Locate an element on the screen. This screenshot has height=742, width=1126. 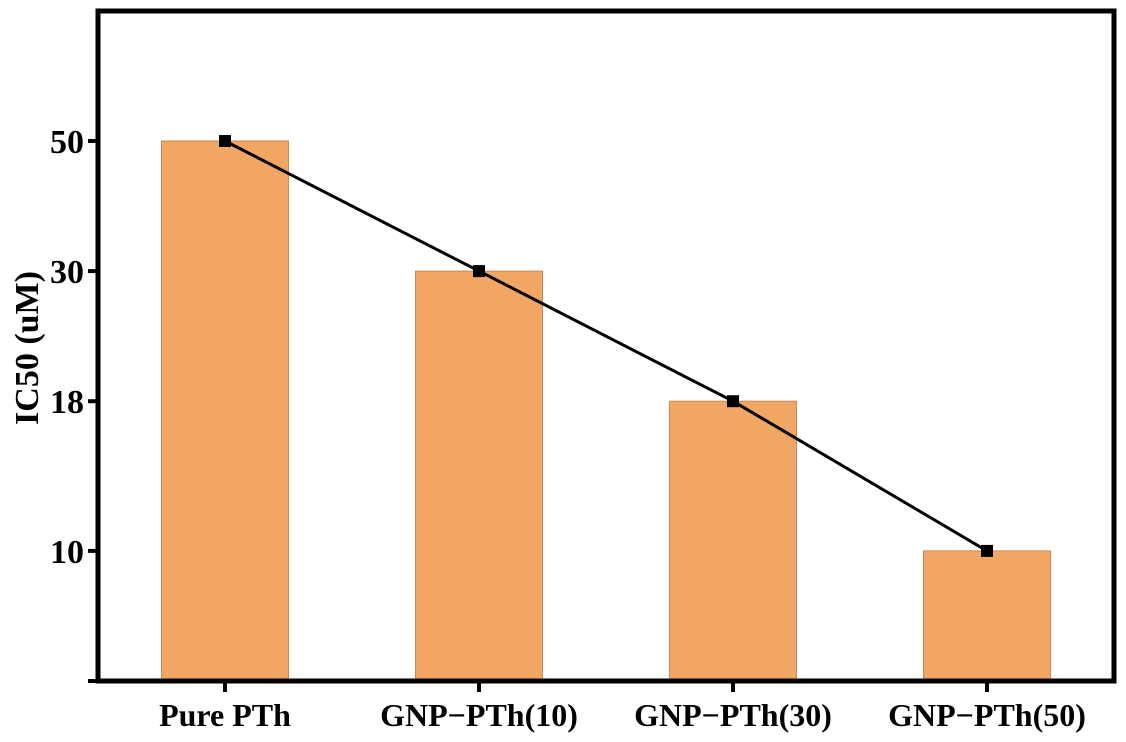
x-tick-label: GNP−PTh(50) is located at coordinates (987, 715).